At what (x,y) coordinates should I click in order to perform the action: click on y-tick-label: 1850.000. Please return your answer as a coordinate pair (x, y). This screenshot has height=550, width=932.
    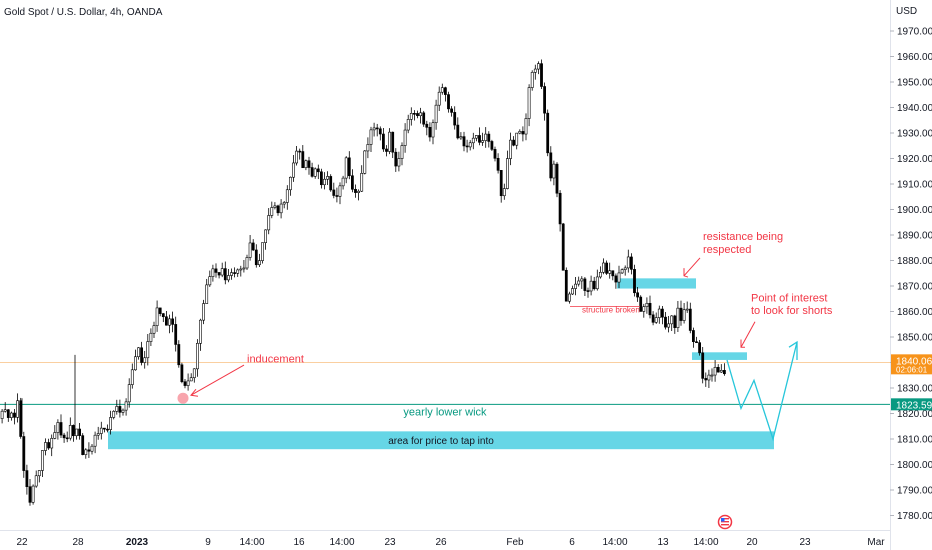
    Looking at the image, I should click on (914, 338).